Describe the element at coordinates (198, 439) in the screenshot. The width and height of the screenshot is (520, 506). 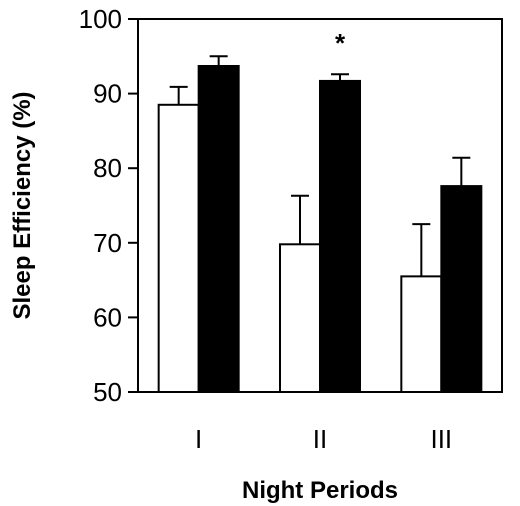
I see `x-category-label: I` at that location.